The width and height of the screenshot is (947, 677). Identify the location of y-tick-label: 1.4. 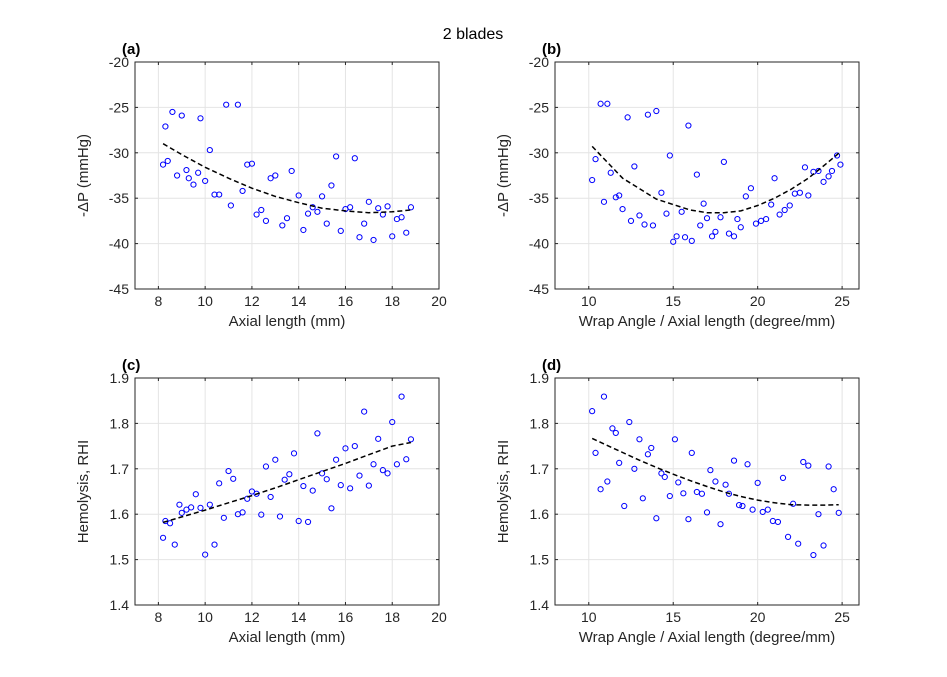
(540, 605).